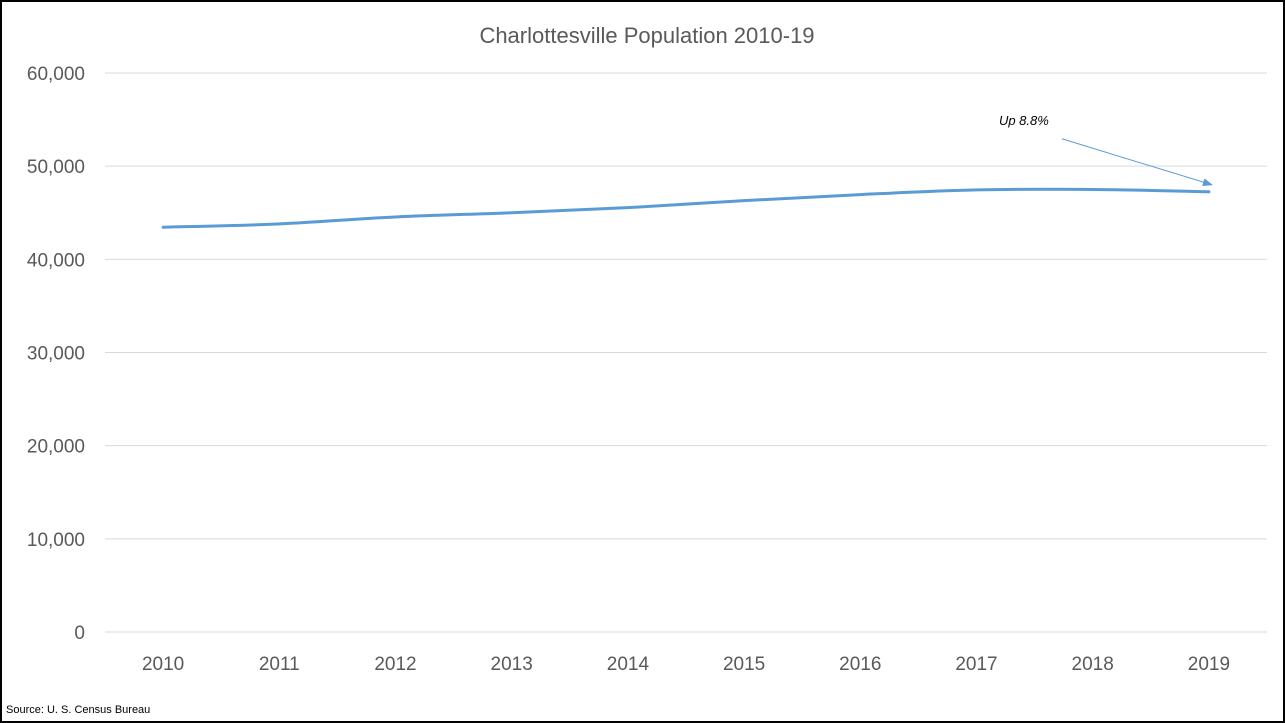  Describe the element at coordinates (860, 664) in the screenshot. I see `x-tick-label: 2016` at that location.